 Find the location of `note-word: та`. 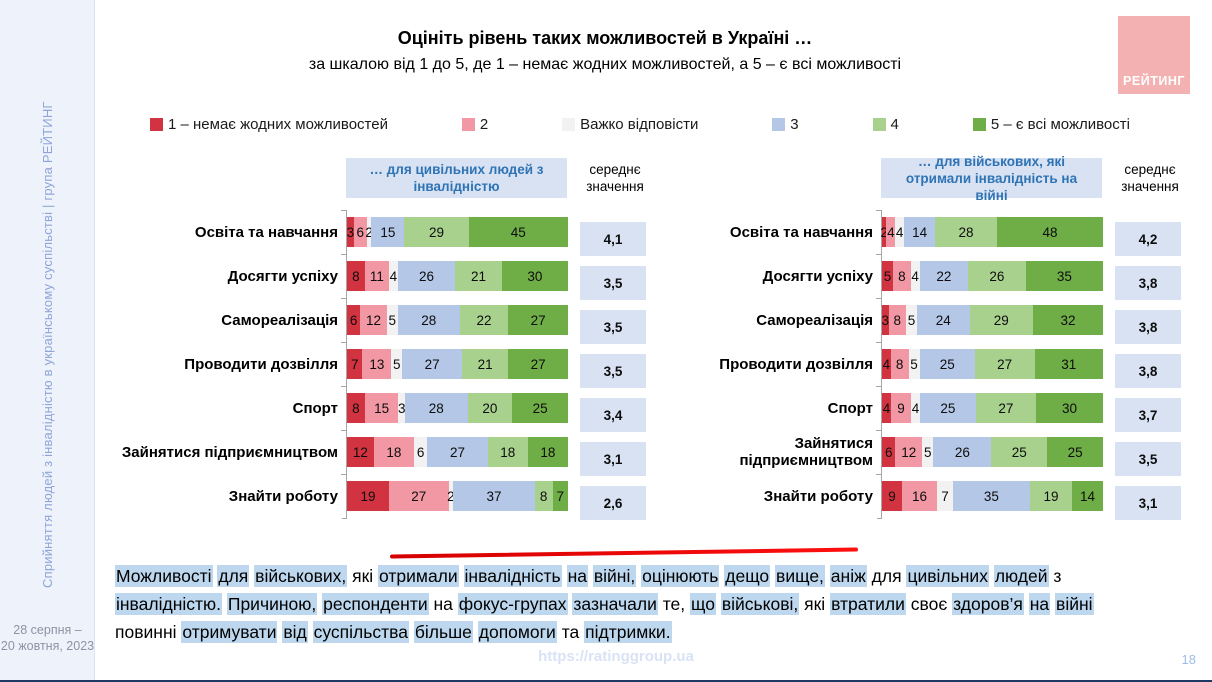

note-word: та is located at coordinates (570, 632).